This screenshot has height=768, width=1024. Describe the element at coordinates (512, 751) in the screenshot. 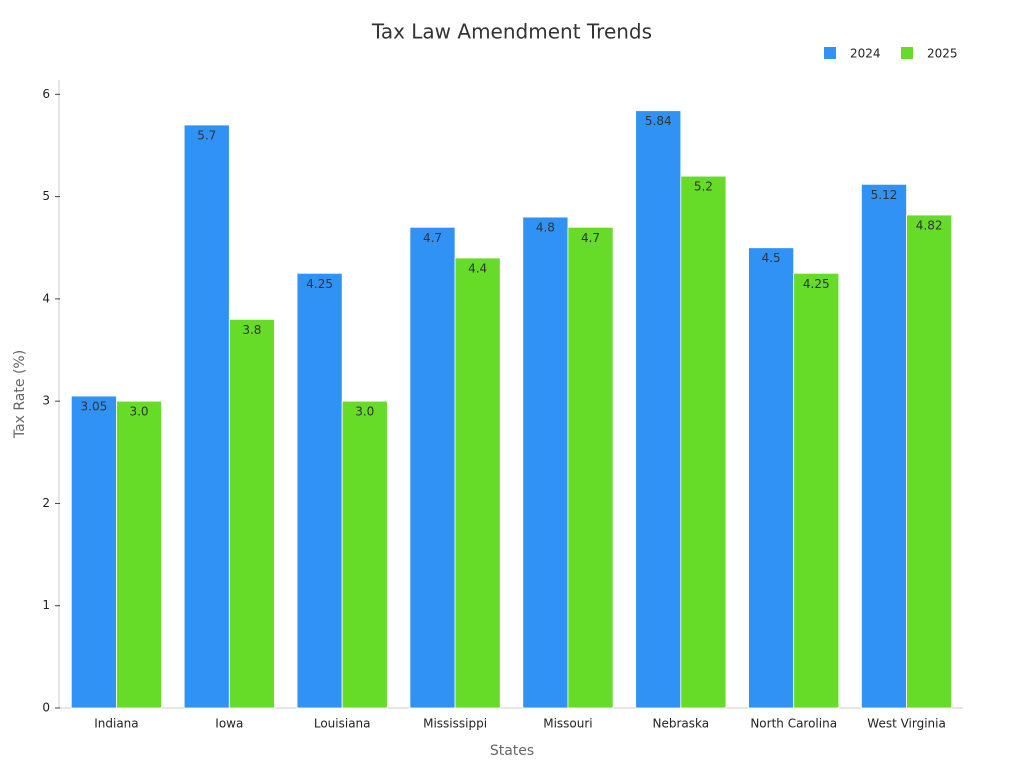

I see `x-axis-label: States` at that location.